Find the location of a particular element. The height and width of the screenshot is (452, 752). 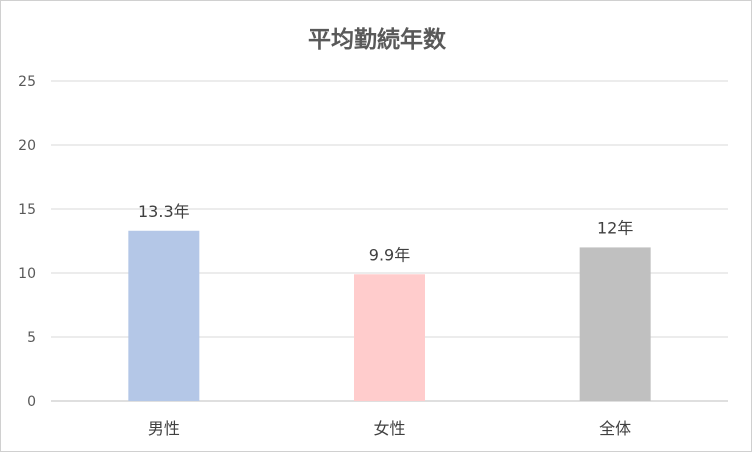

data-label: 9.9年 is located at coordinates (389, 254).